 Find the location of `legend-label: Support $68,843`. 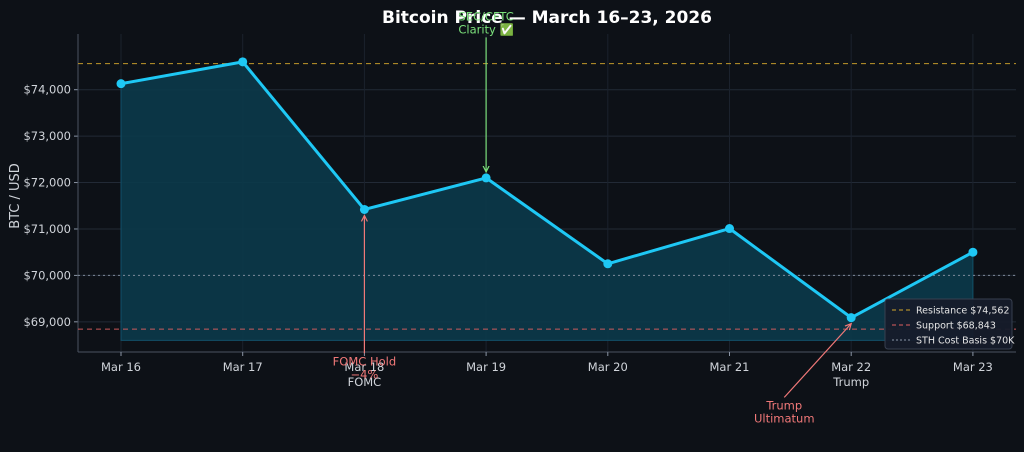

legend-label: Support $68,843 is located at coordinates (956, 326).